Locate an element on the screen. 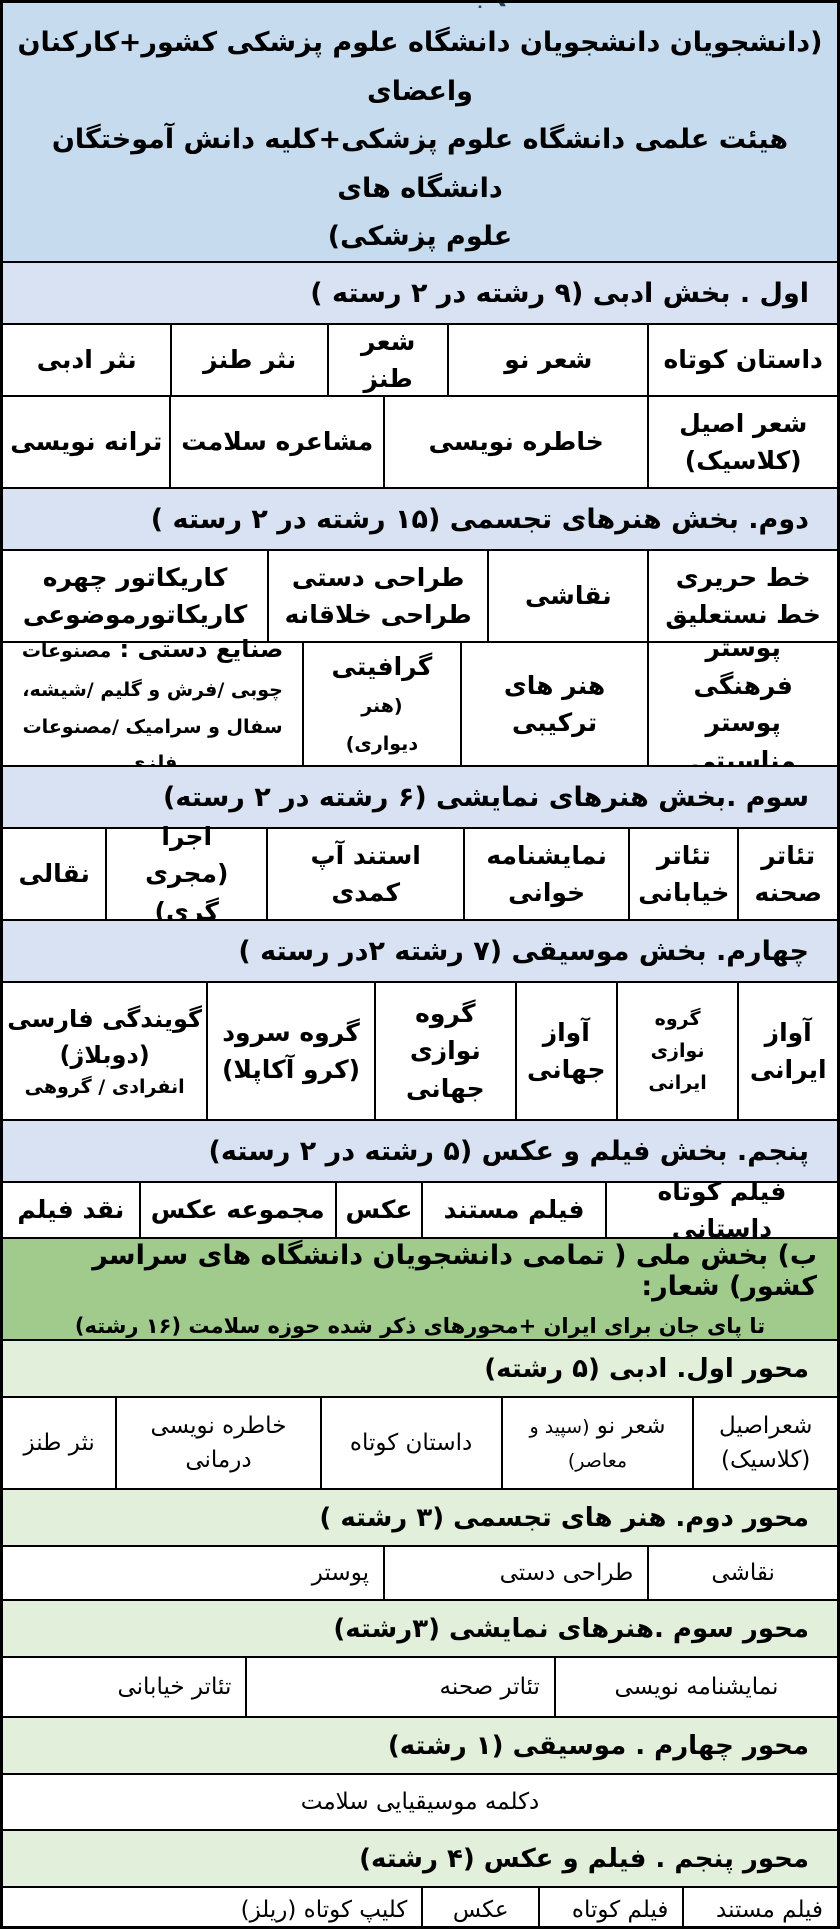  category-cell: خاطره نویسی is located at coordinates (517, 442).